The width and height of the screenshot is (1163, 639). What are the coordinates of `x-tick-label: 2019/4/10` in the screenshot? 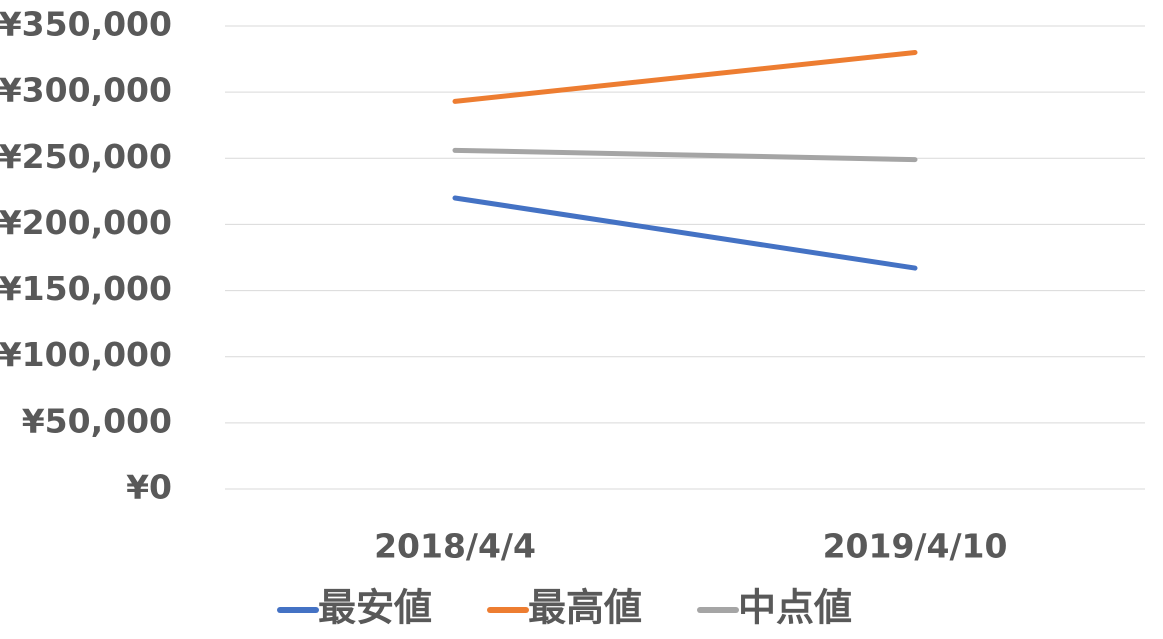 It's located at (915, 546).